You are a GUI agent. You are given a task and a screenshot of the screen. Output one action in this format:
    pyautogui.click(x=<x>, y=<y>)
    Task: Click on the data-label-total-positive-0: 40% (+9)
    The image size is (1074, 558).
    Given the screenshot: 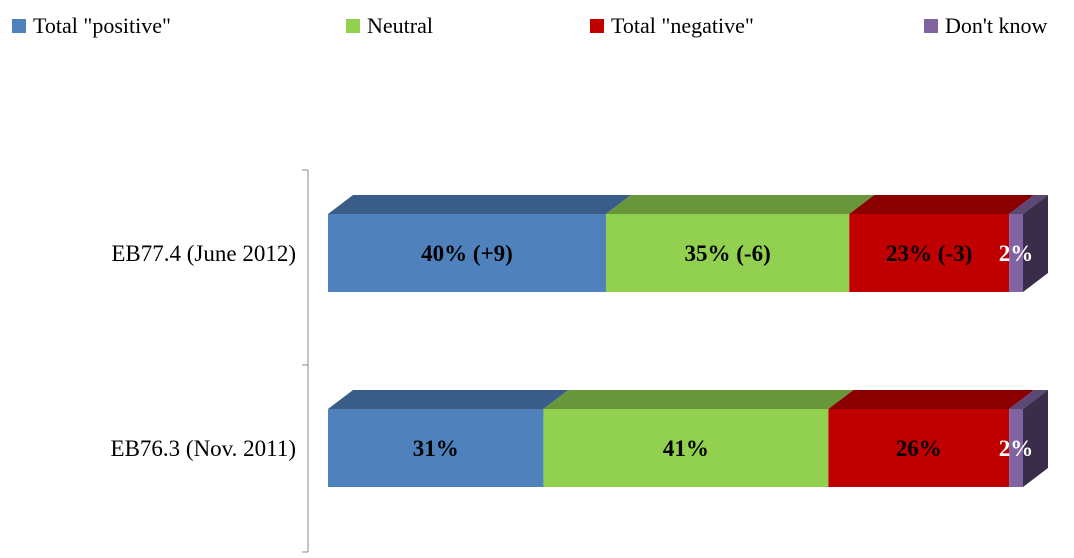 What is the action you would take?
    pyautogui.click(x=467, y=253)
    